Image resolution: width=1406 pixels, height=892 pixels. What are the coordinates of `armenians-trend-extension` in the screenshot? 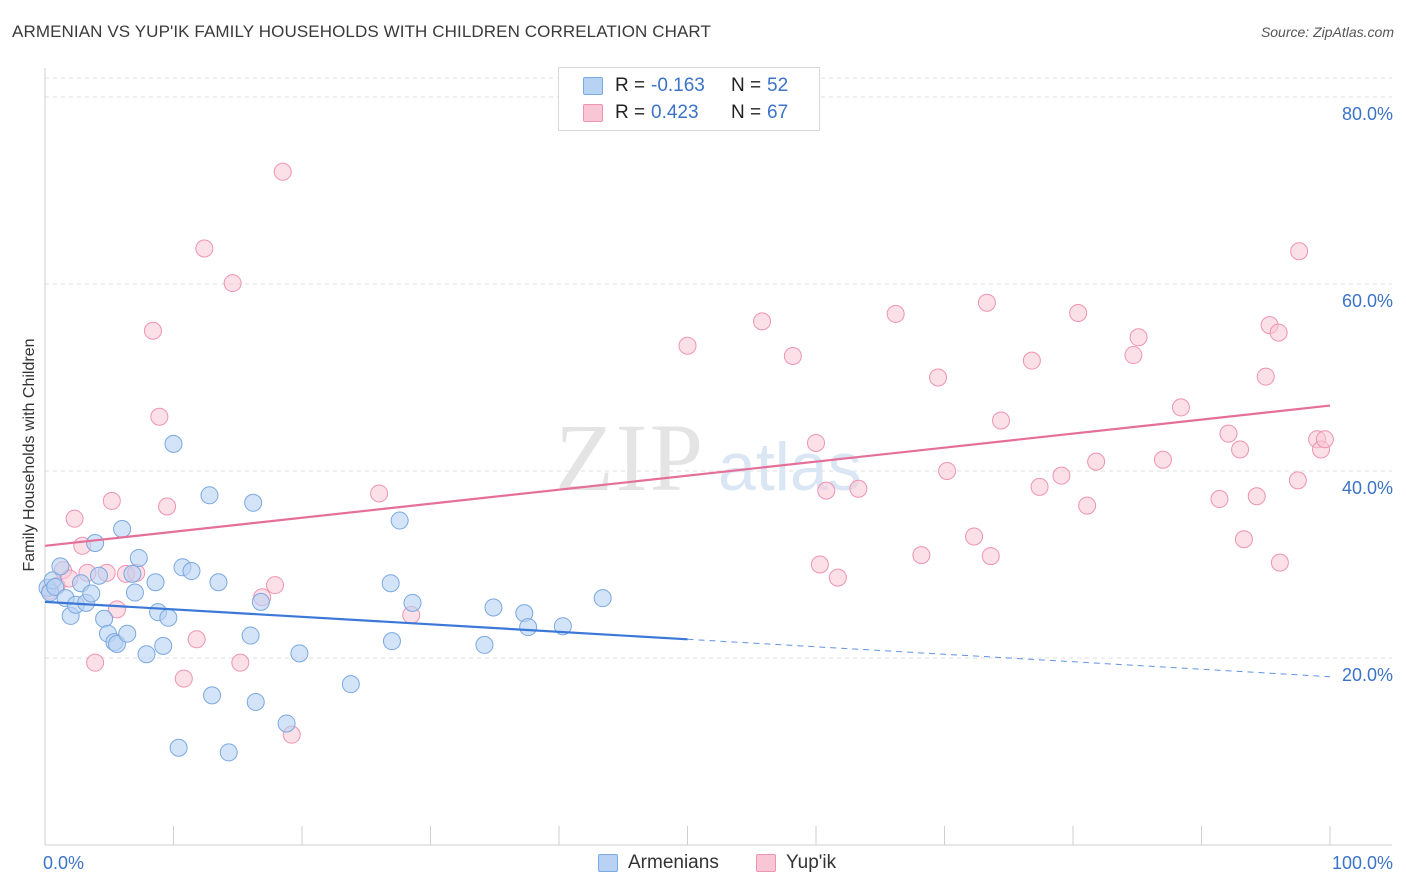 It's located at (1009, 658).